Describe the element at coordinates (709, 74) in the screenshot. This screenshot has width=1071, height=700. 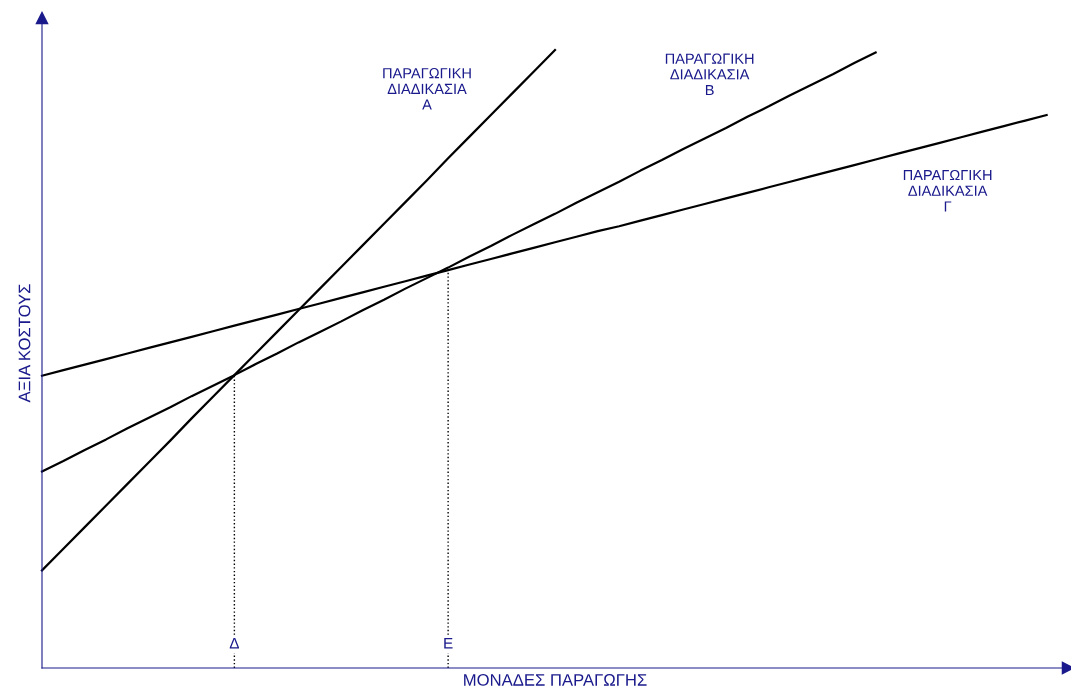
I see `series-label: ΠΑΡΑΓΩΓΙΚΗ ΔΙΑΔΙΚΑΣΙΑ Β` at that location.